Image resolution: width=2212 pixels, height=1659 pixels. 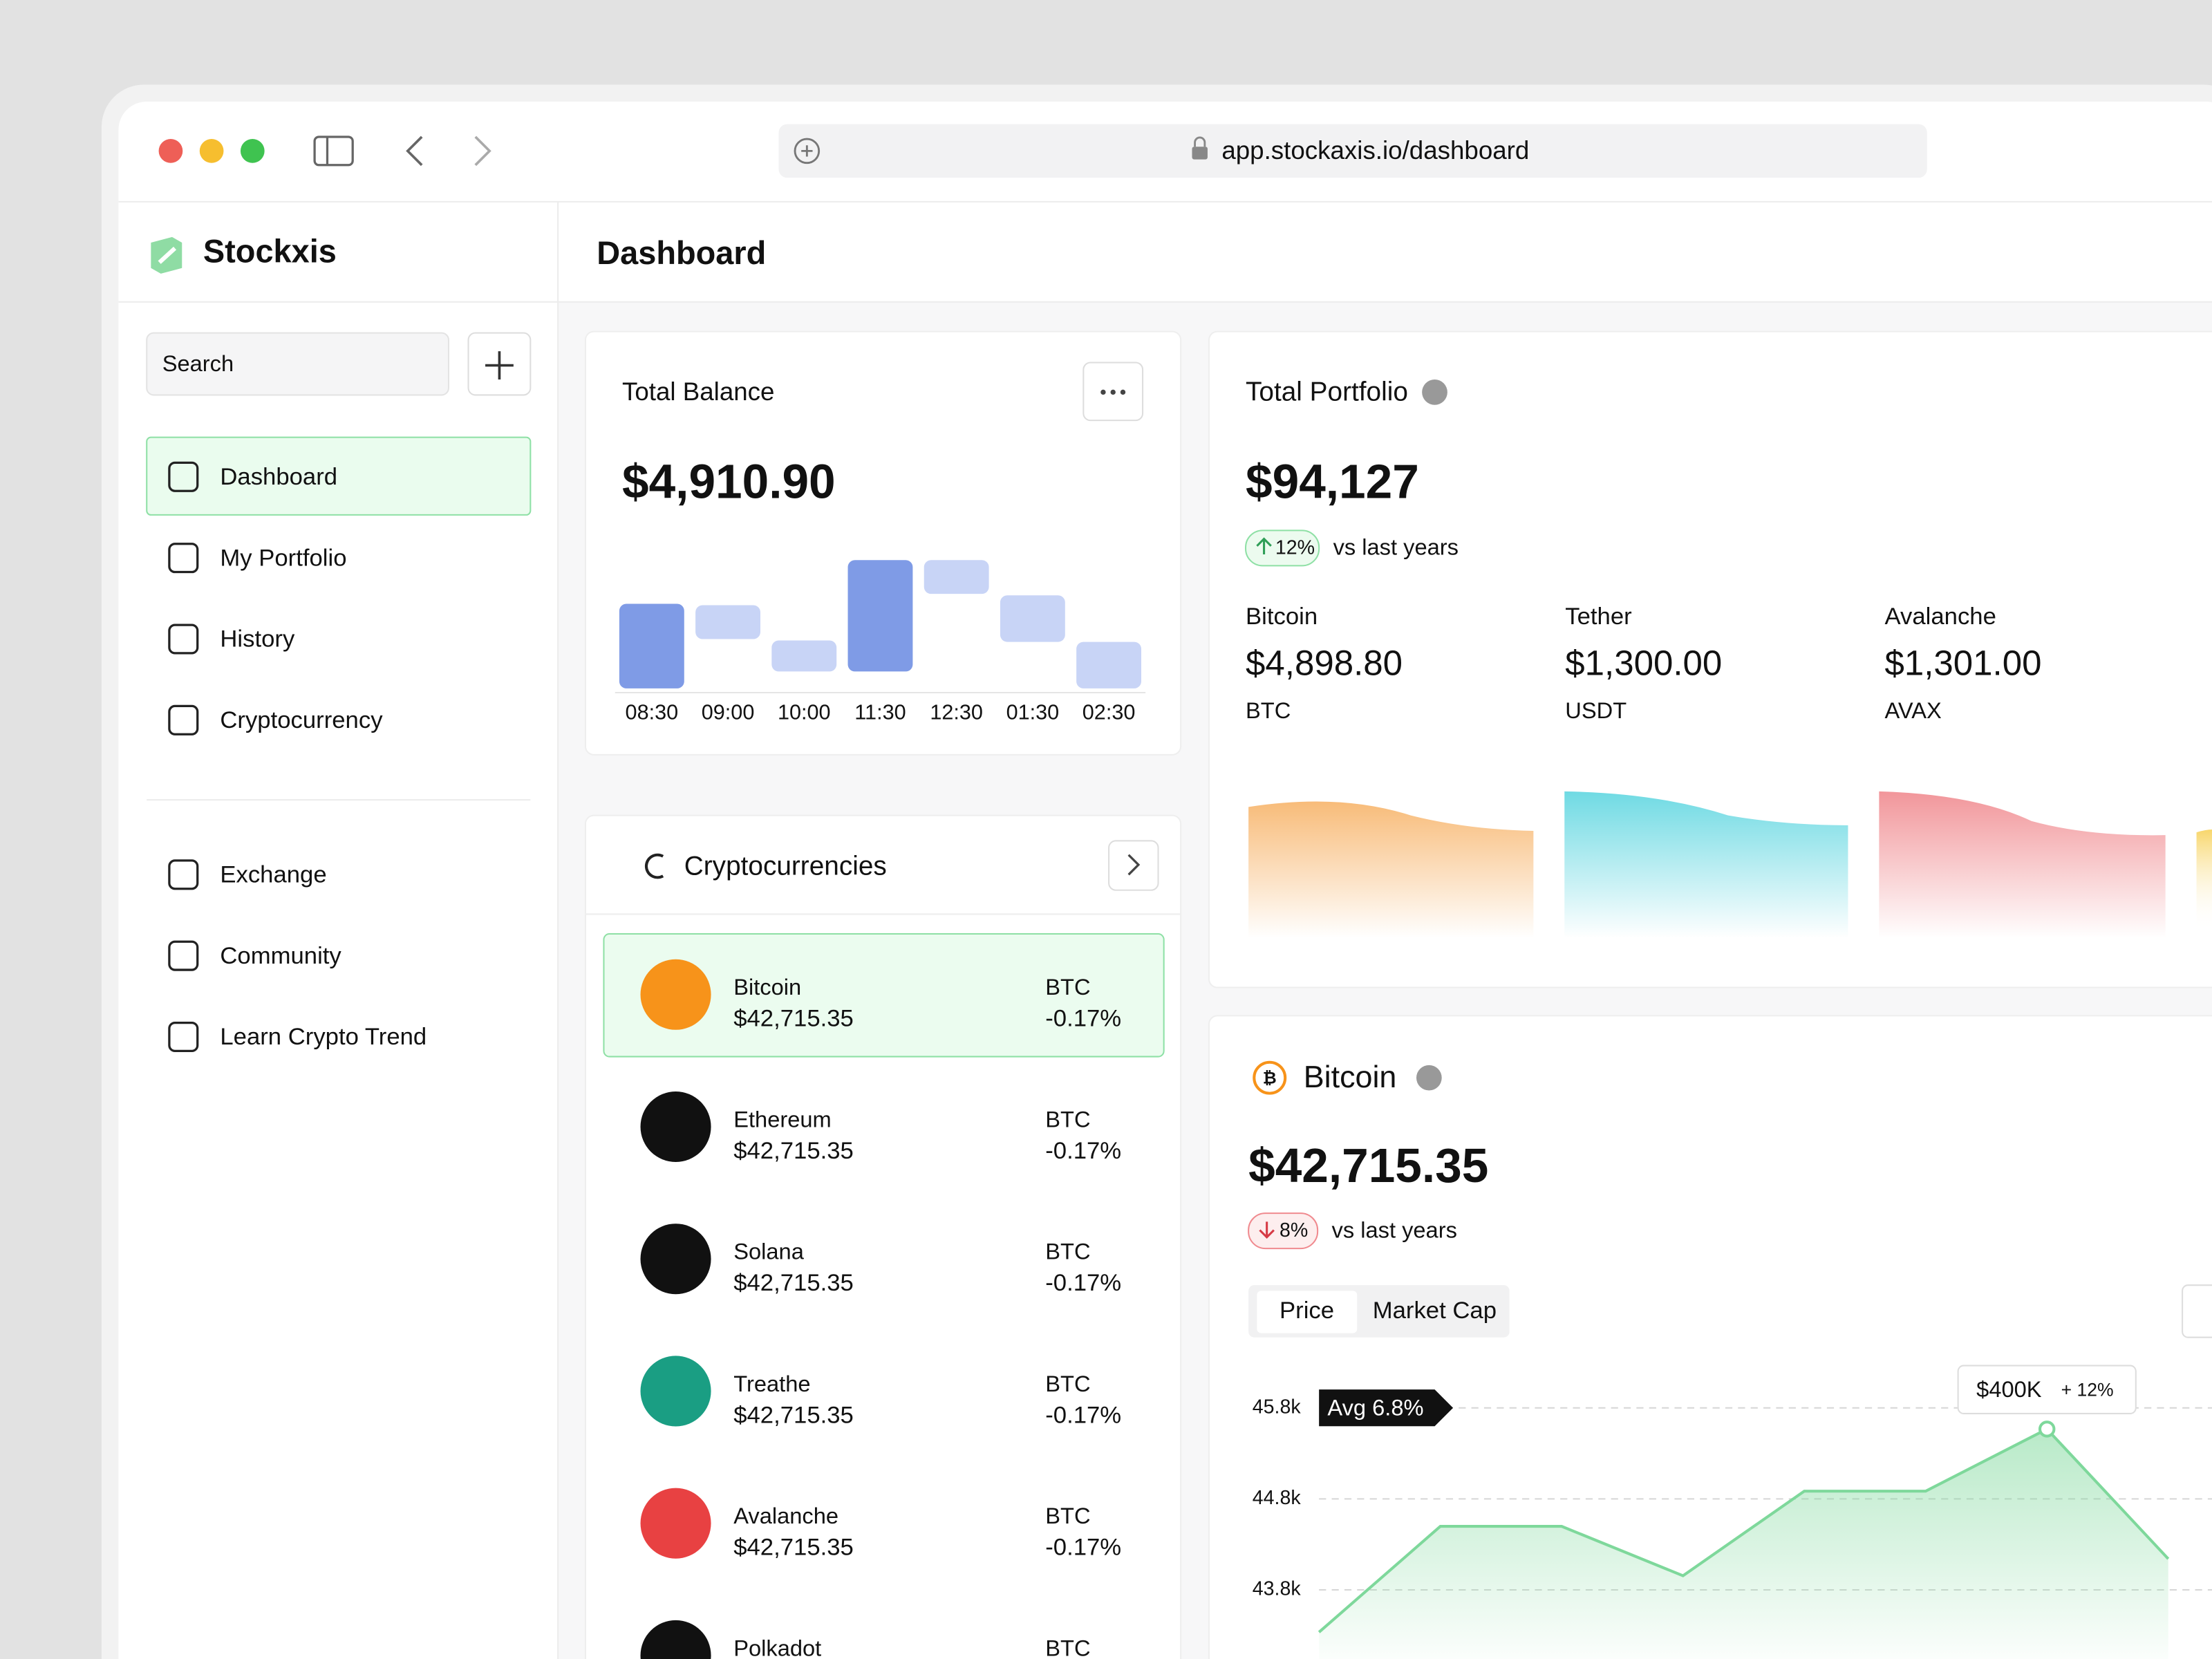 What do you see at coordinates (2047, 1389) in the screenshot?
I see `tooltip-box` at bounding box center [2047, 1389].